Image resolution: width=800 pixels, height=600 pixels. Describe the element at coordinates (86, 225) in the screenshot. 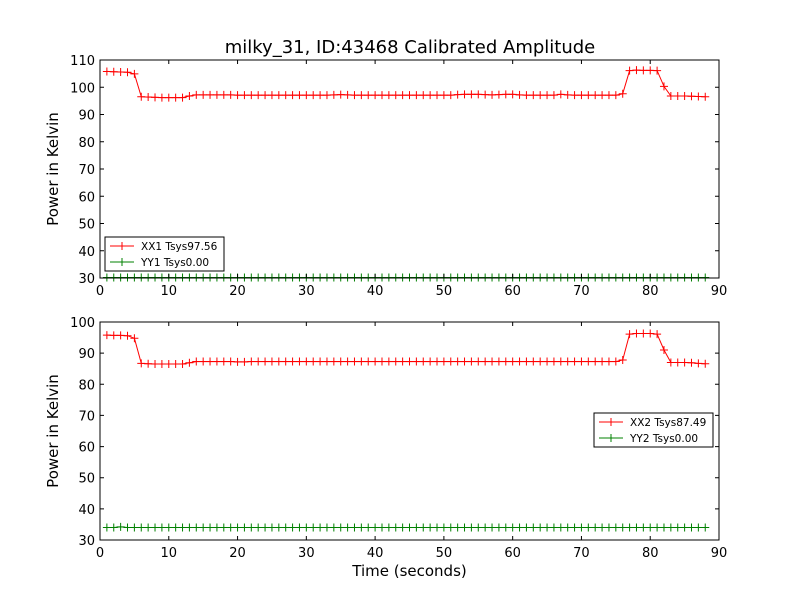

I see `y-tick-label: 50` at that location.